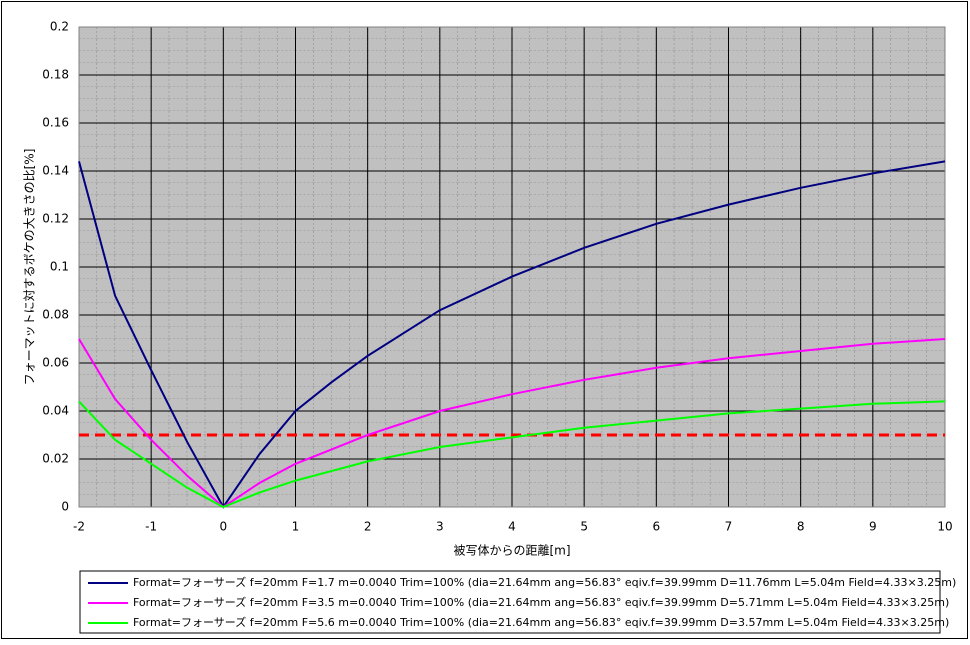 This screenshot has height=645, width=970. I want to click on x-tick-label: 10, so click(944, 527).